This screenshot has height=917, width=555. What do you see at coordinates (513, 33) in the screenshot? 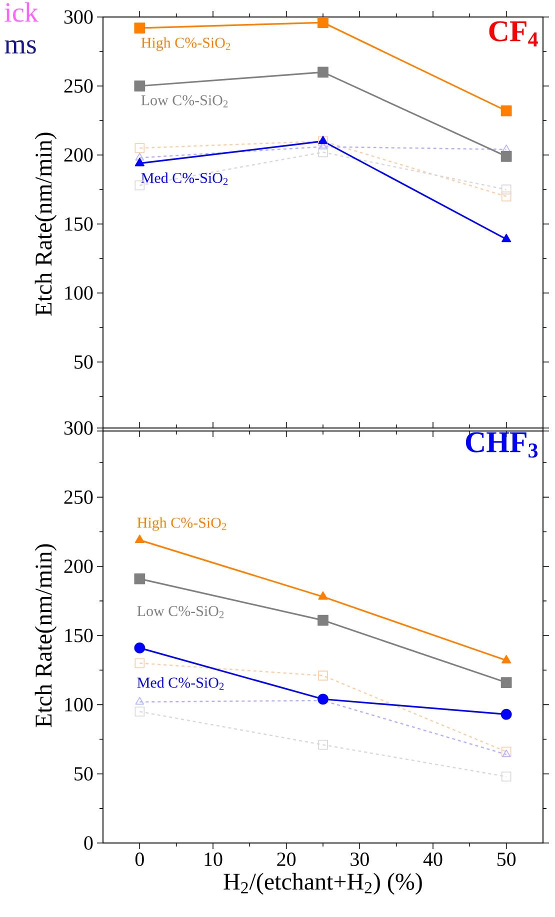
I see `chart-title: CF$_{4}$` at bounding box center [513, 33].